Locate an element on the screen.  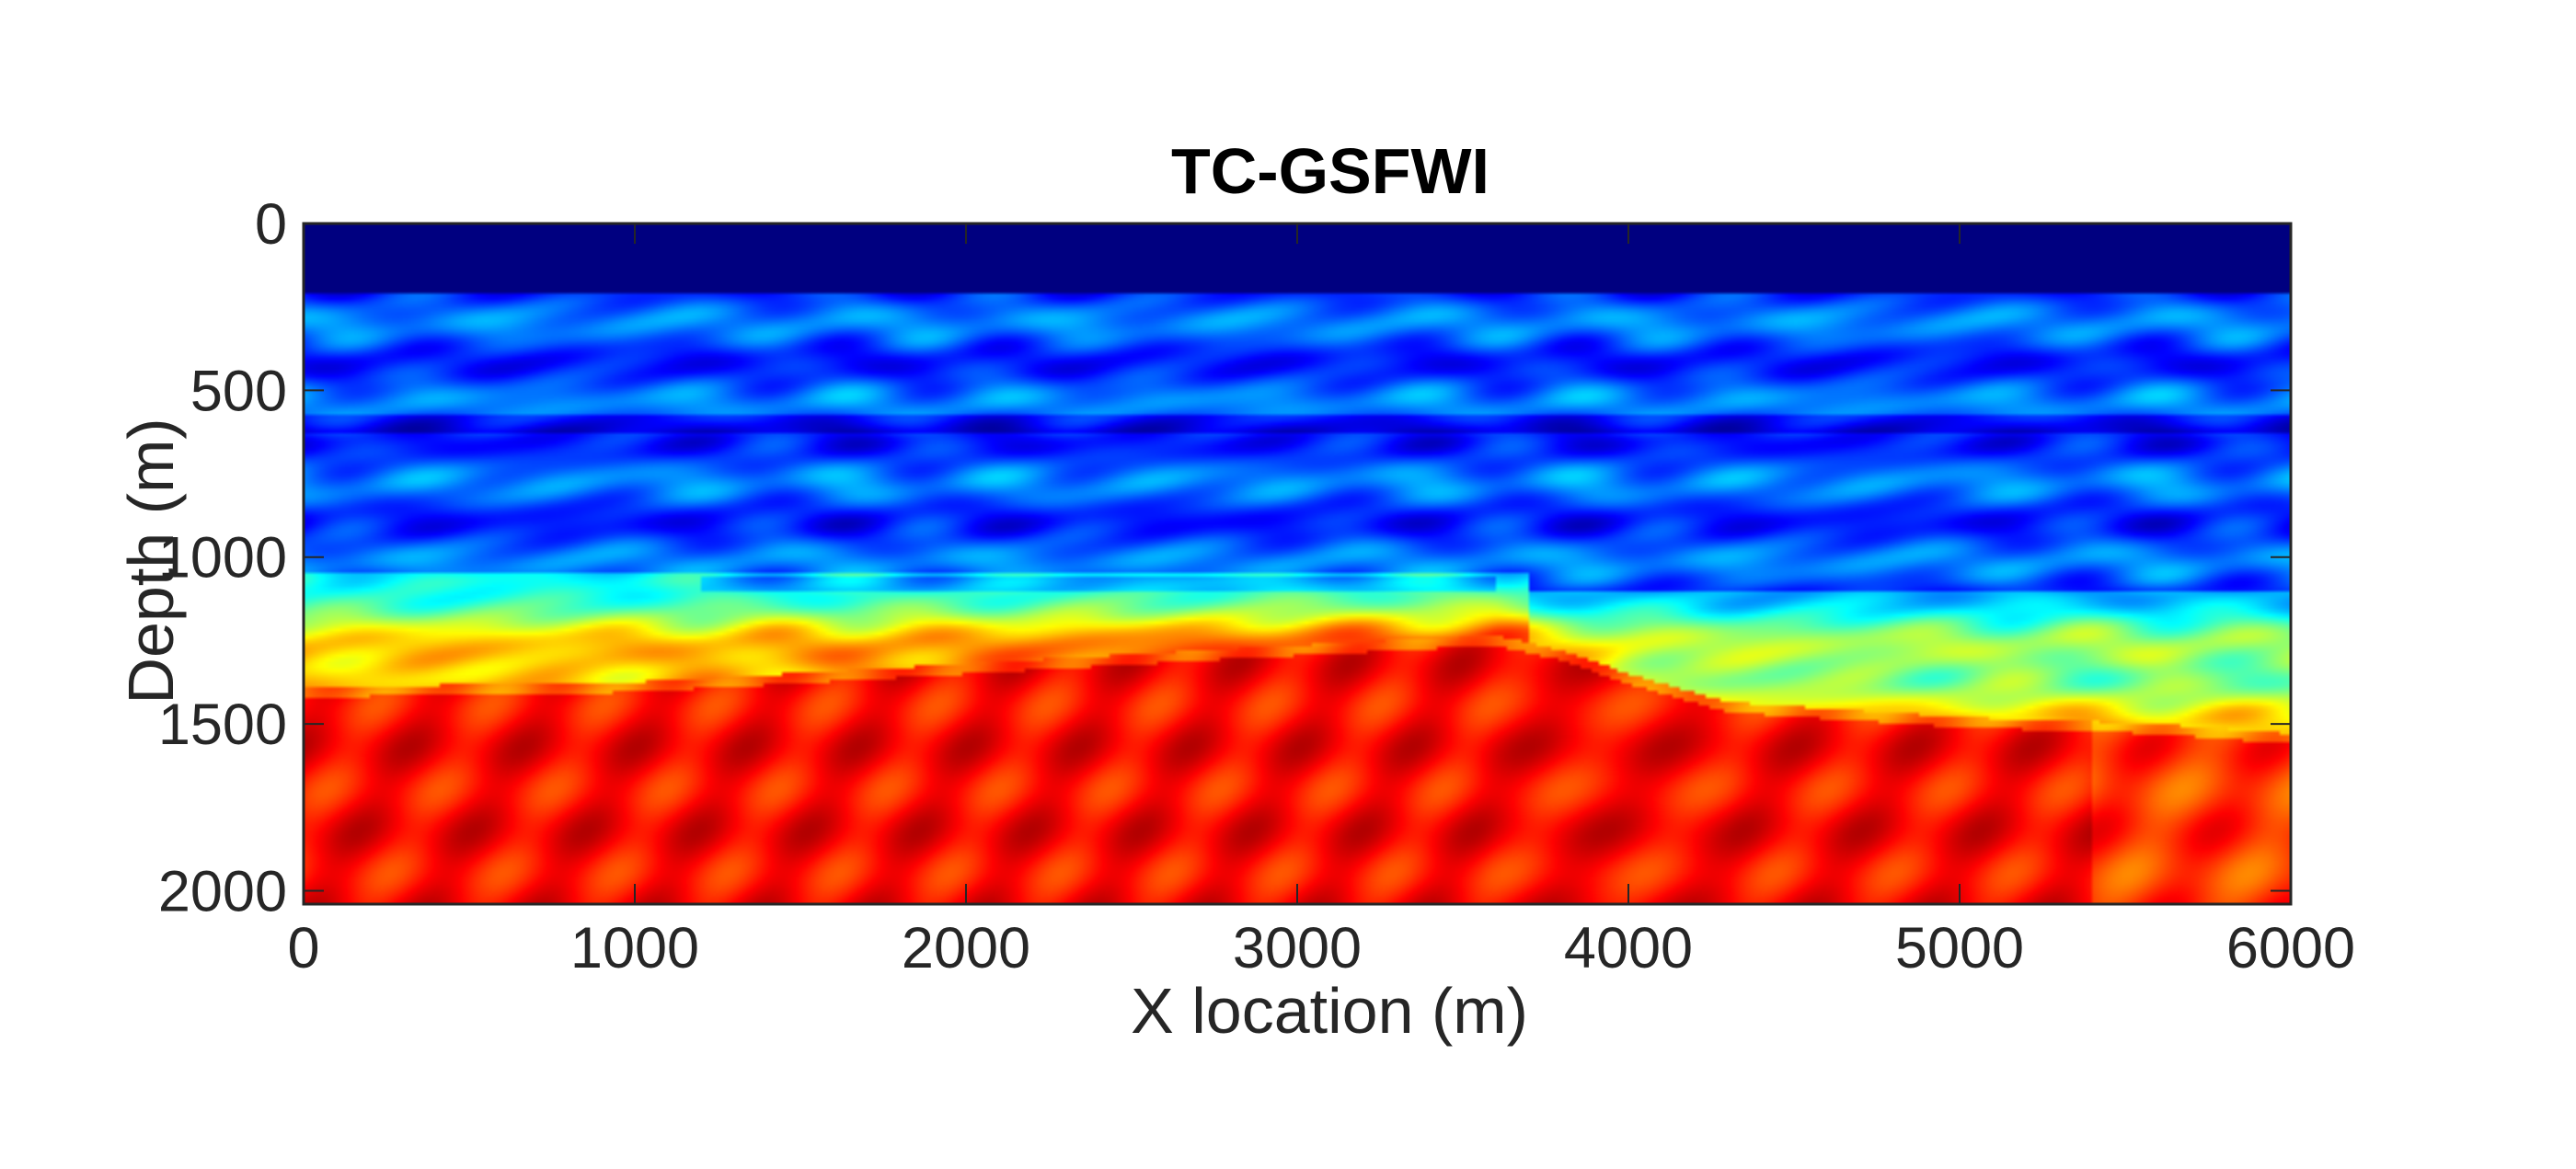
x-tick-label: 6000 is located at coordinates (2290, 948).